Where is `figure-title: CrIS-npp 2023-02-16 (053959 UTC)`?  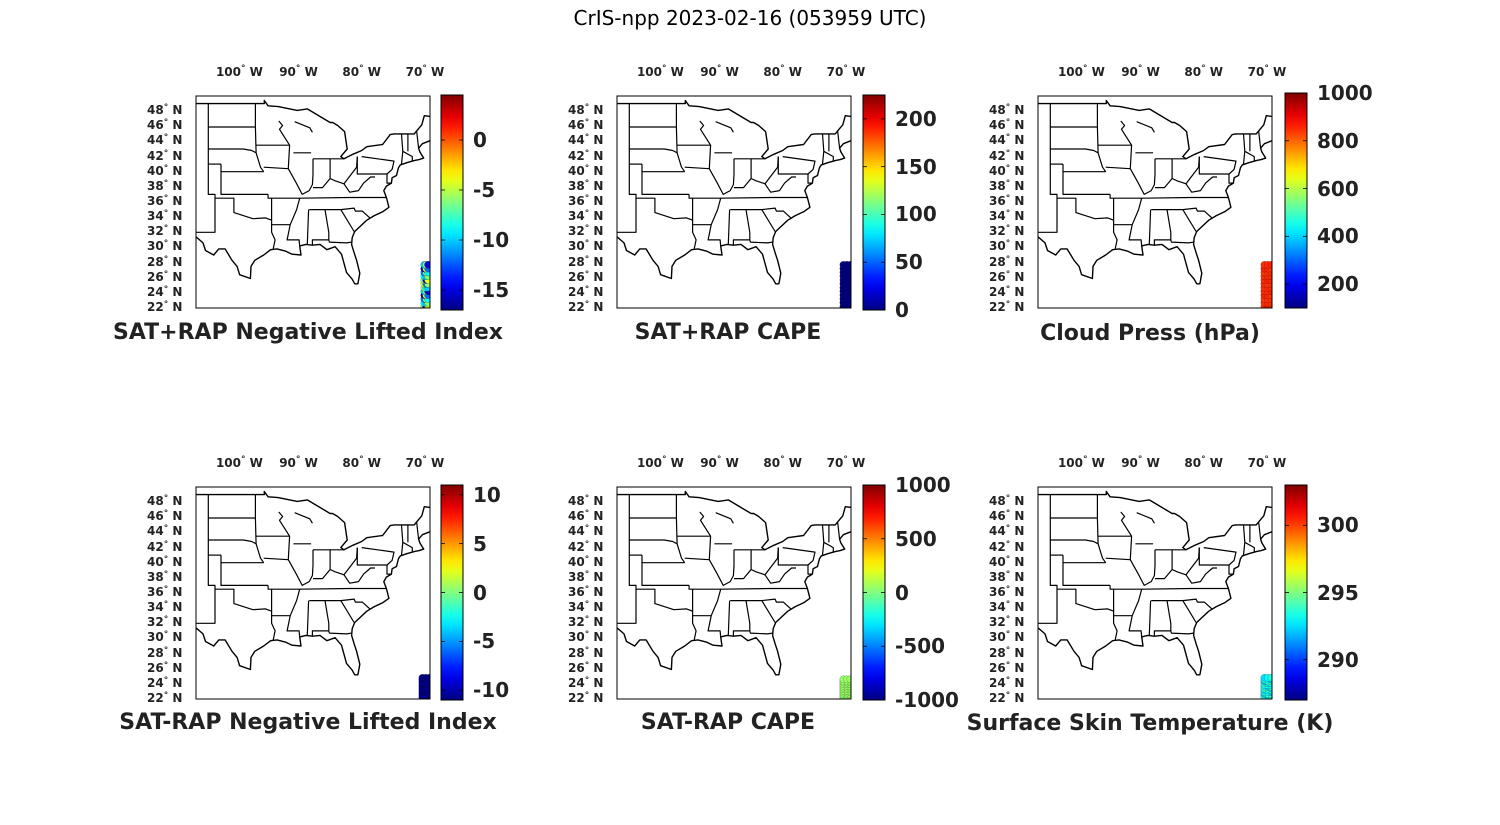
figure-title: CrIS-npp 2023-02-16 (053959 UTC) is located at coordinates (750, 18).